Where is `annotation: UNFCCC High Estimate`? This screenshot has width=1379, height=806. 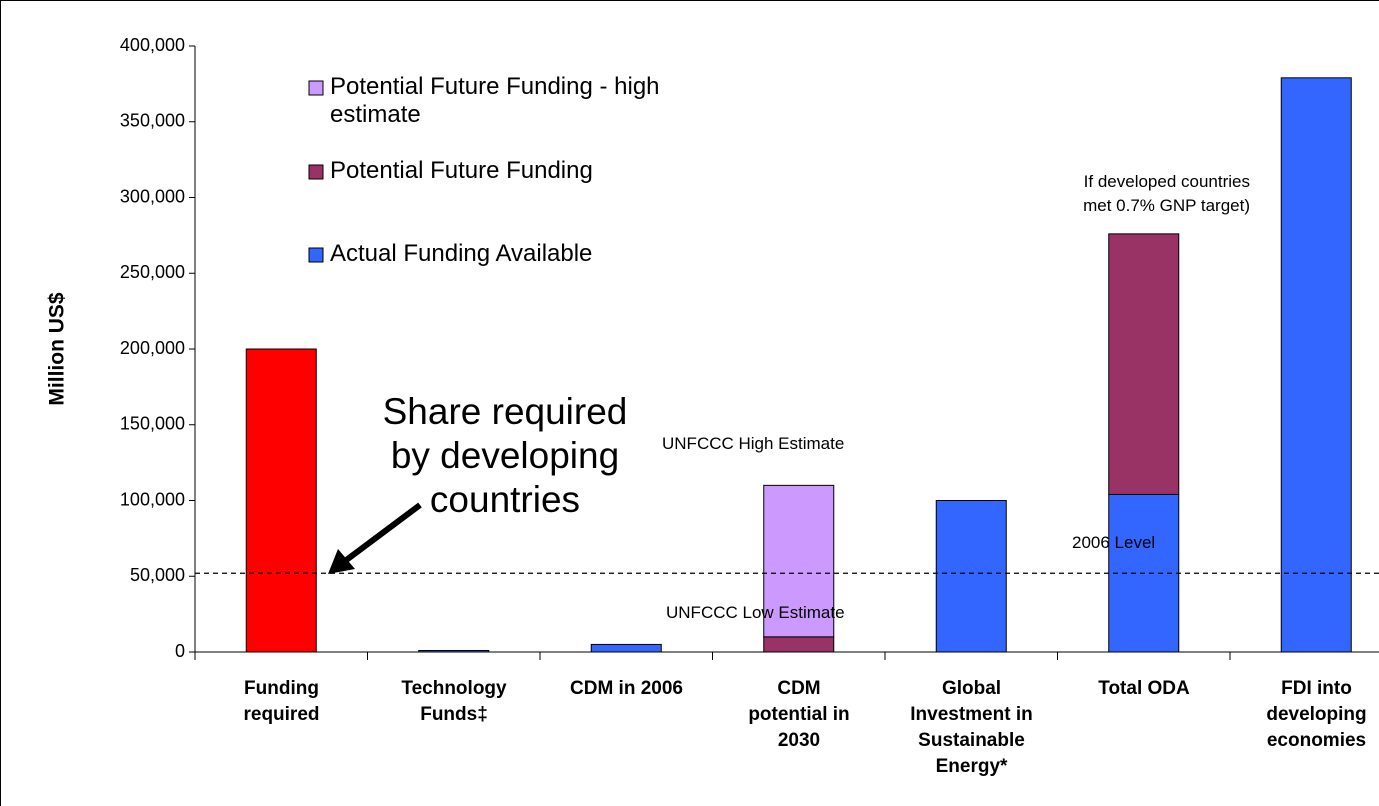 annotation: UNFCCC High Estimate is located at coordinates (753, 443).